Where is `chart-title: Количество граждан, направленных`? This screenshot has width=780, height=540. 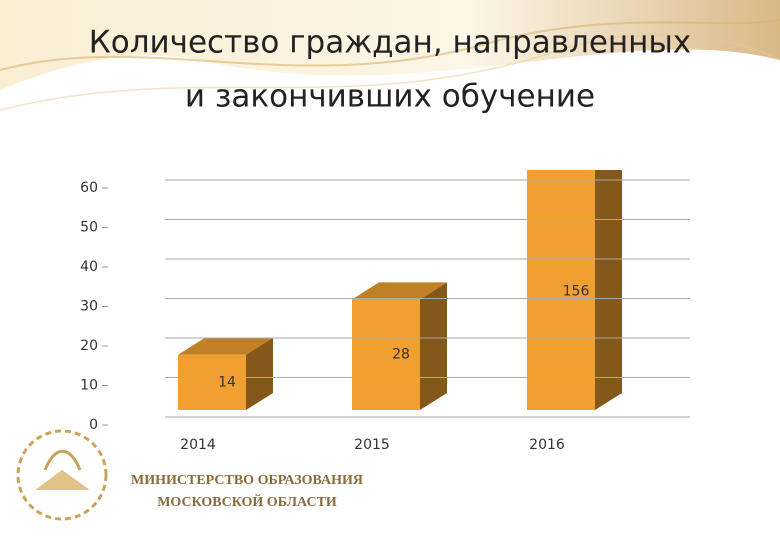
chart-title: Количество граждан, направленных is located at coordinates (390, 43).